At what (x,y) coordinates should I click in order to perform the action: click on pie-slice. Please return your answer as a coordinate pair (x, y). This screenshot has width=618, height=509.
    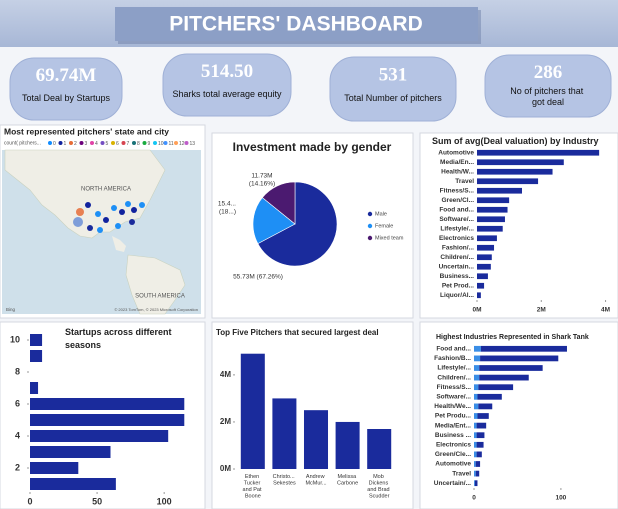
    Looking at the image, I should click on (274, 221).